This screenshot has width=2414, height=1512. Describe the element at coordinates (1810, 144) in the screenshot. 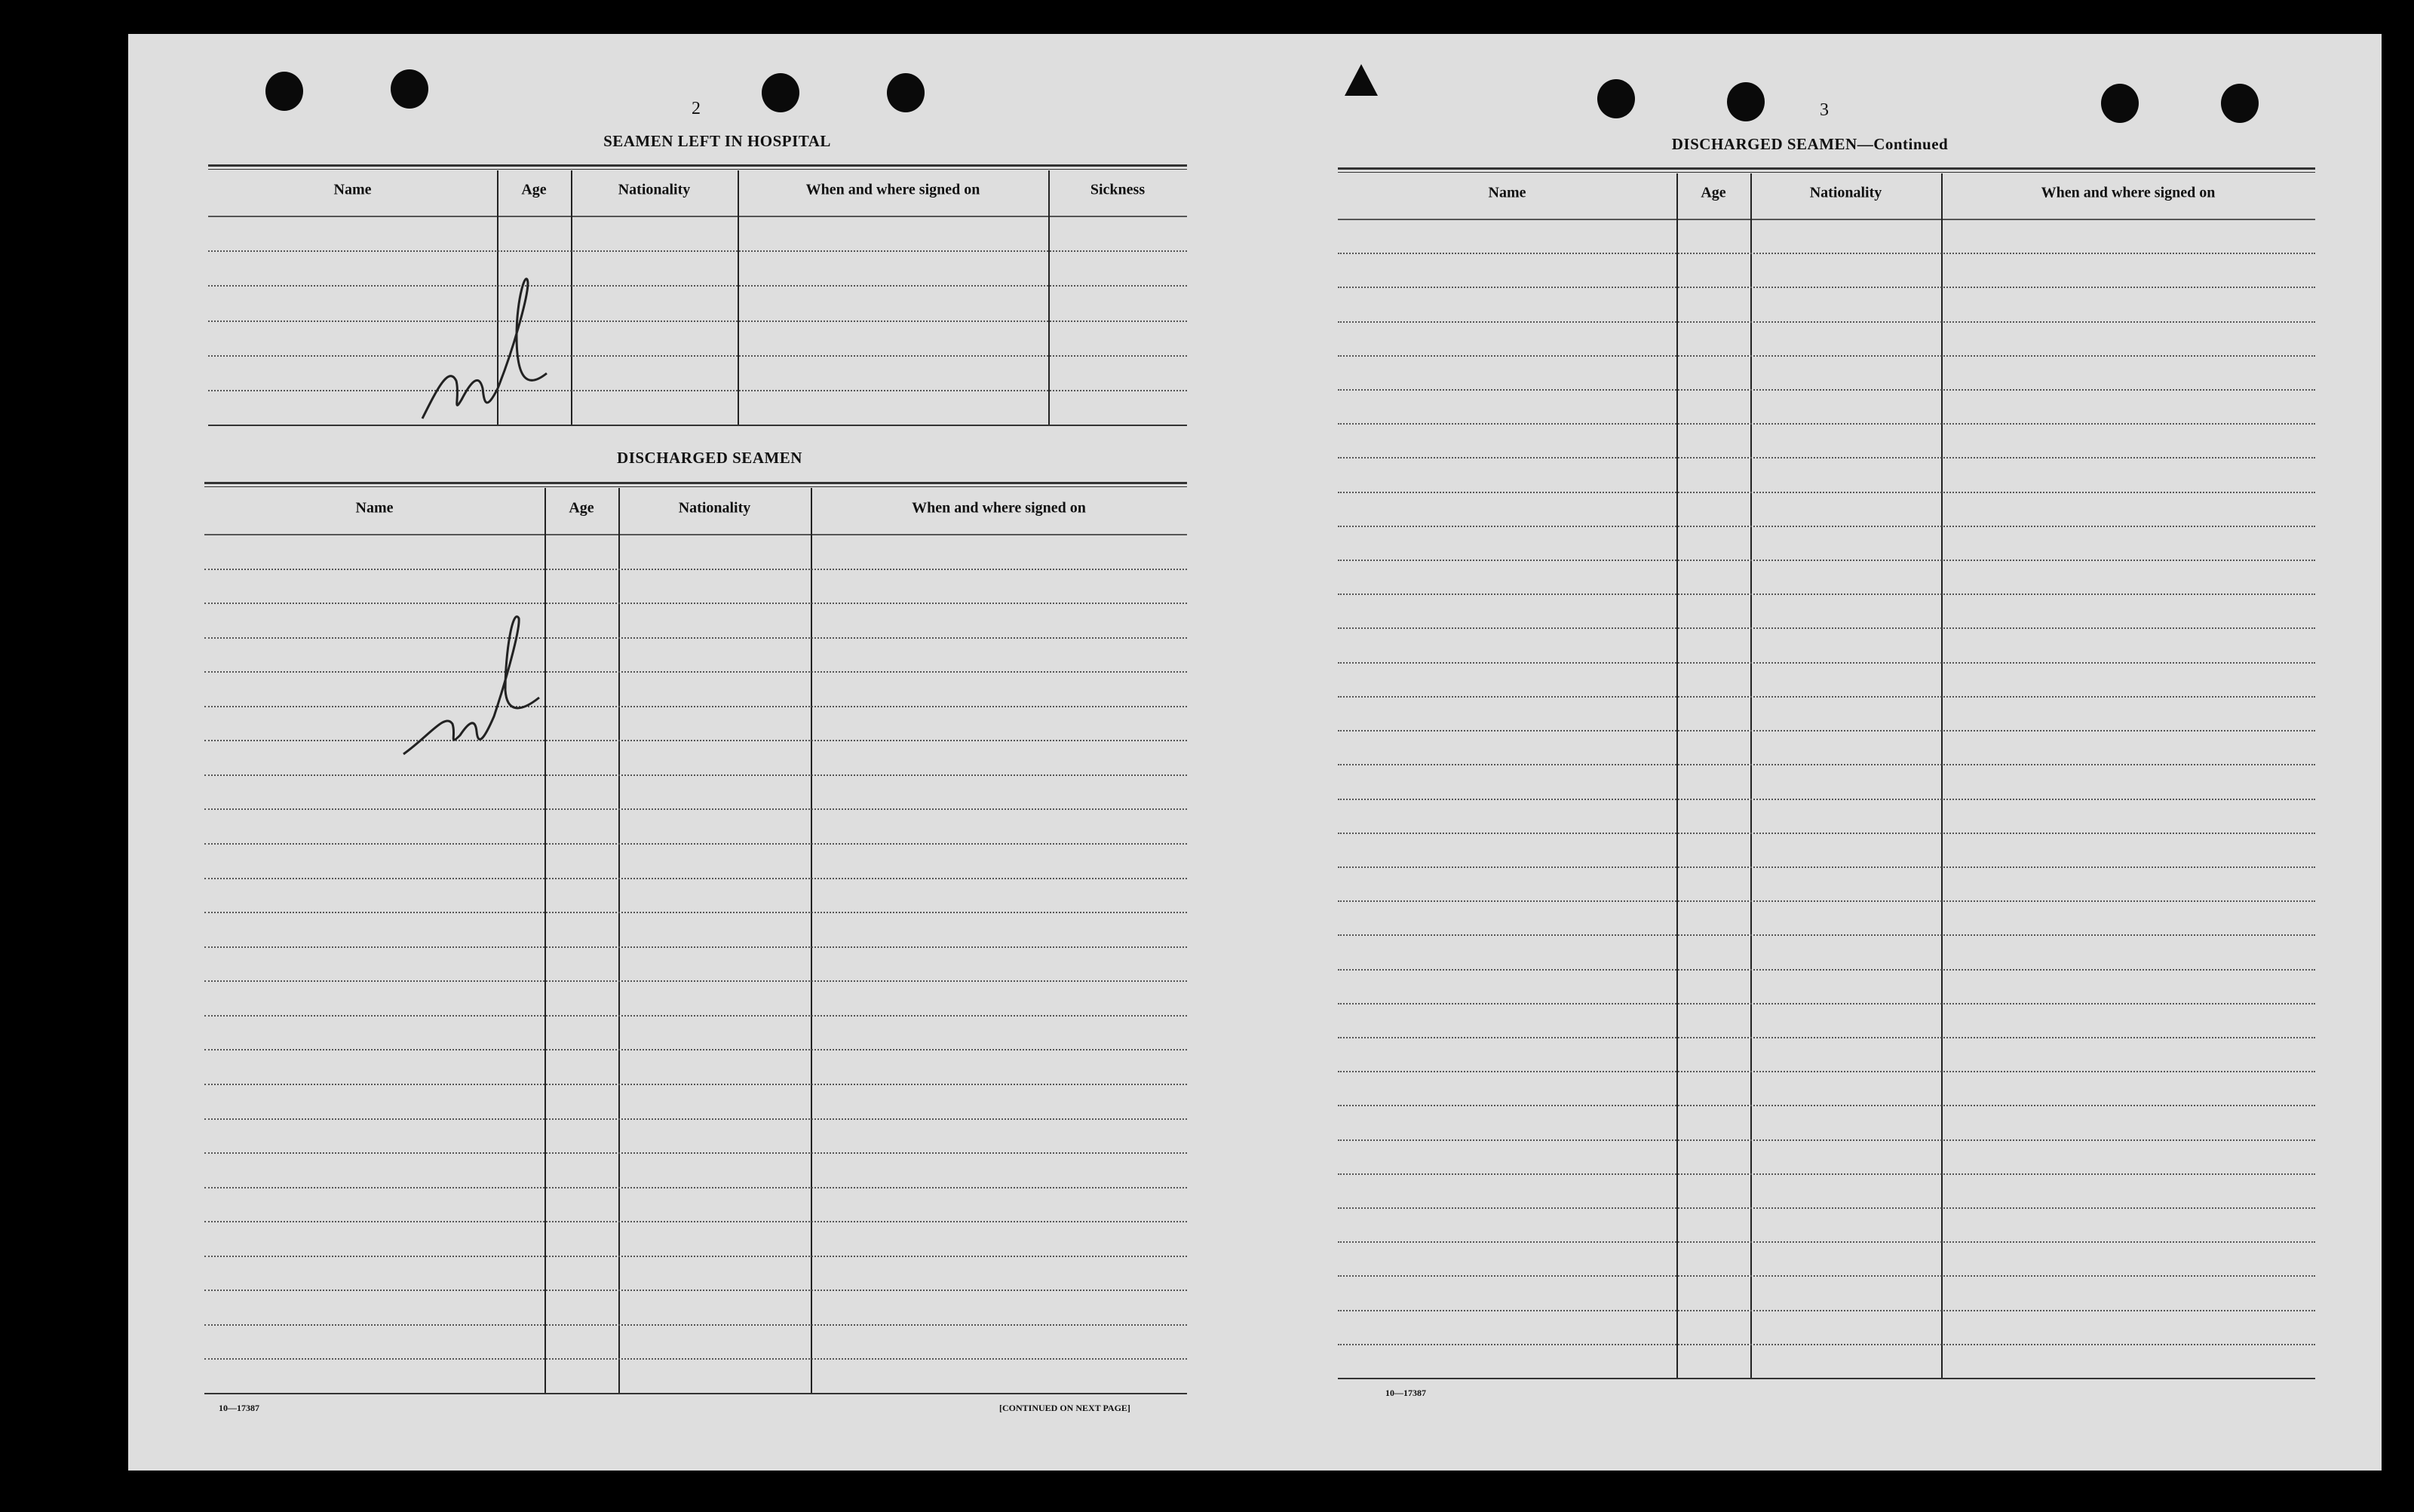

I see `discharged-continued-title: DISCHARGED SEAMEN—Continued` at that location.